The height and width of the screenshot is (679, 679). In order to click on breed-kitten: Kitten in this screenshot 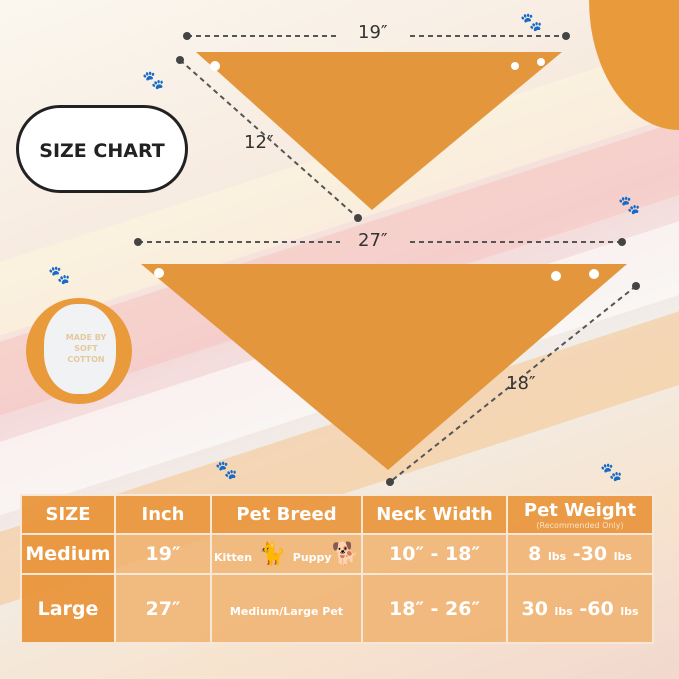, I will do `click(233, 557)`.